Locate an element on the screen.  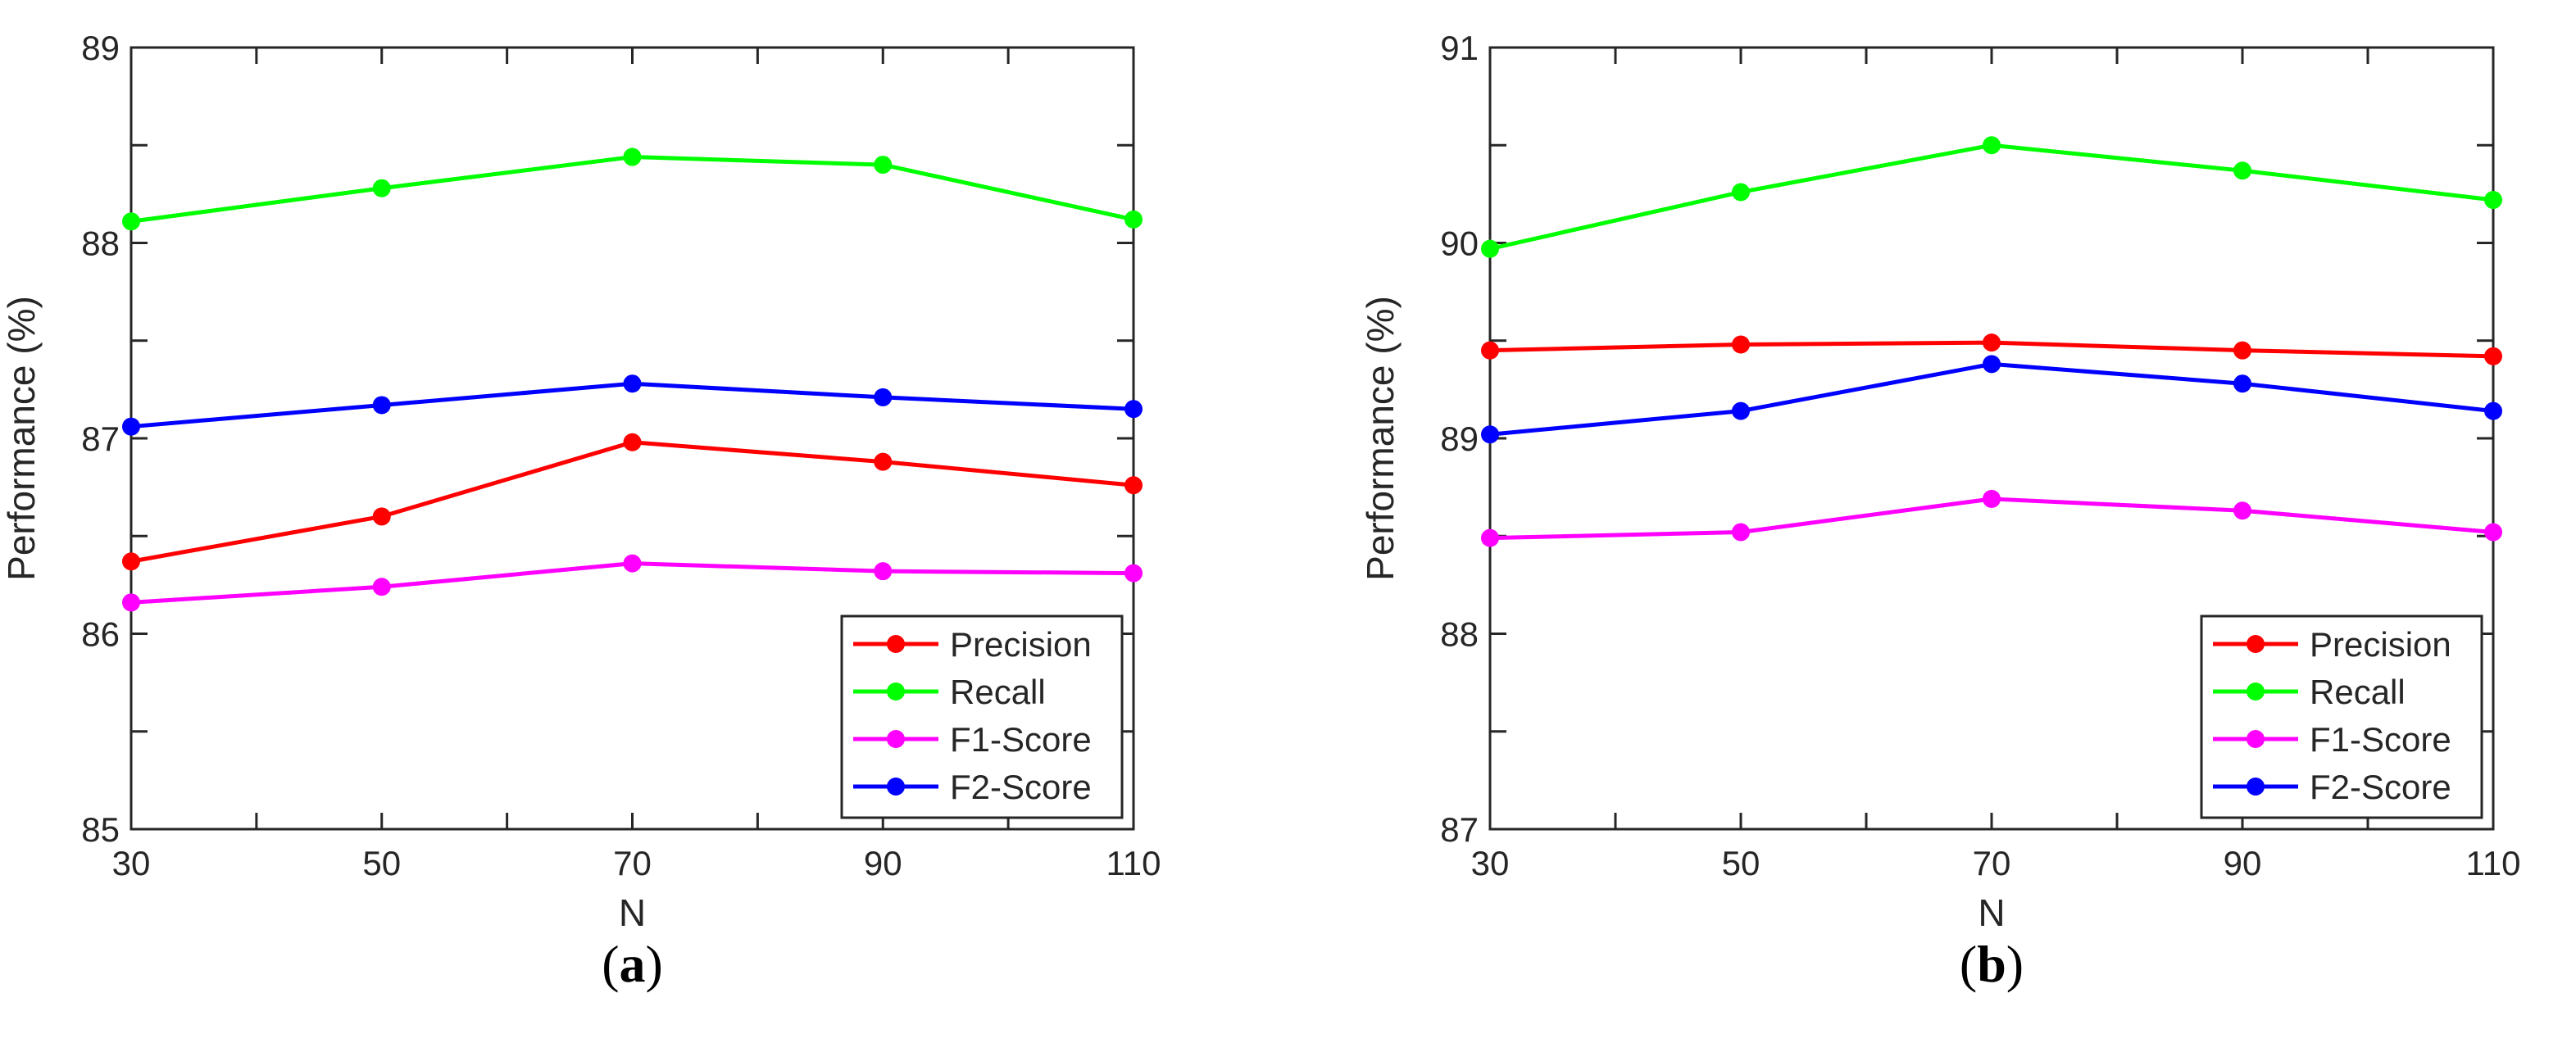
series-line-precision is located at coordinates (632, 502).